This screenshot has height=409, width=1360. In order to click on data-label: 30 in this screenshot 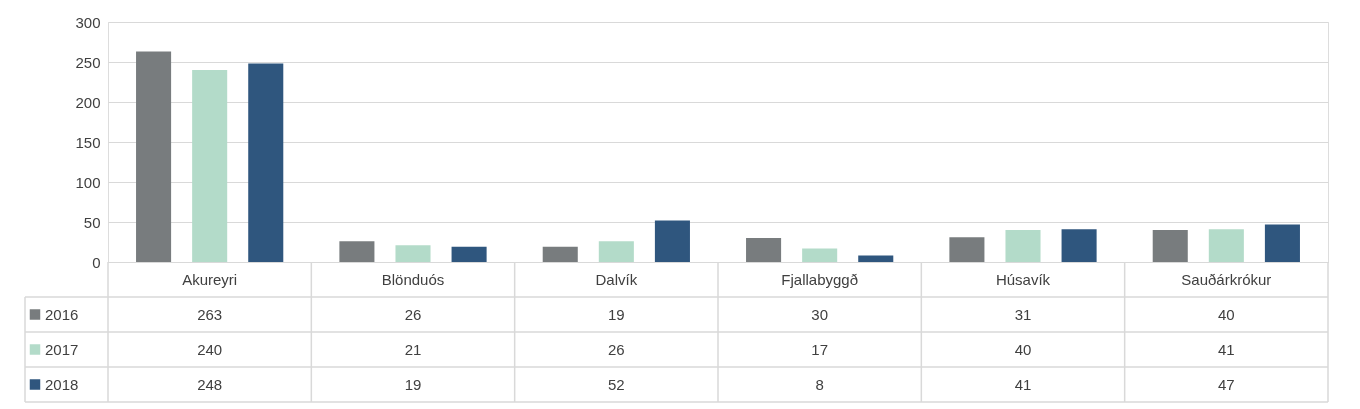, I will do `click(820, 314)`.